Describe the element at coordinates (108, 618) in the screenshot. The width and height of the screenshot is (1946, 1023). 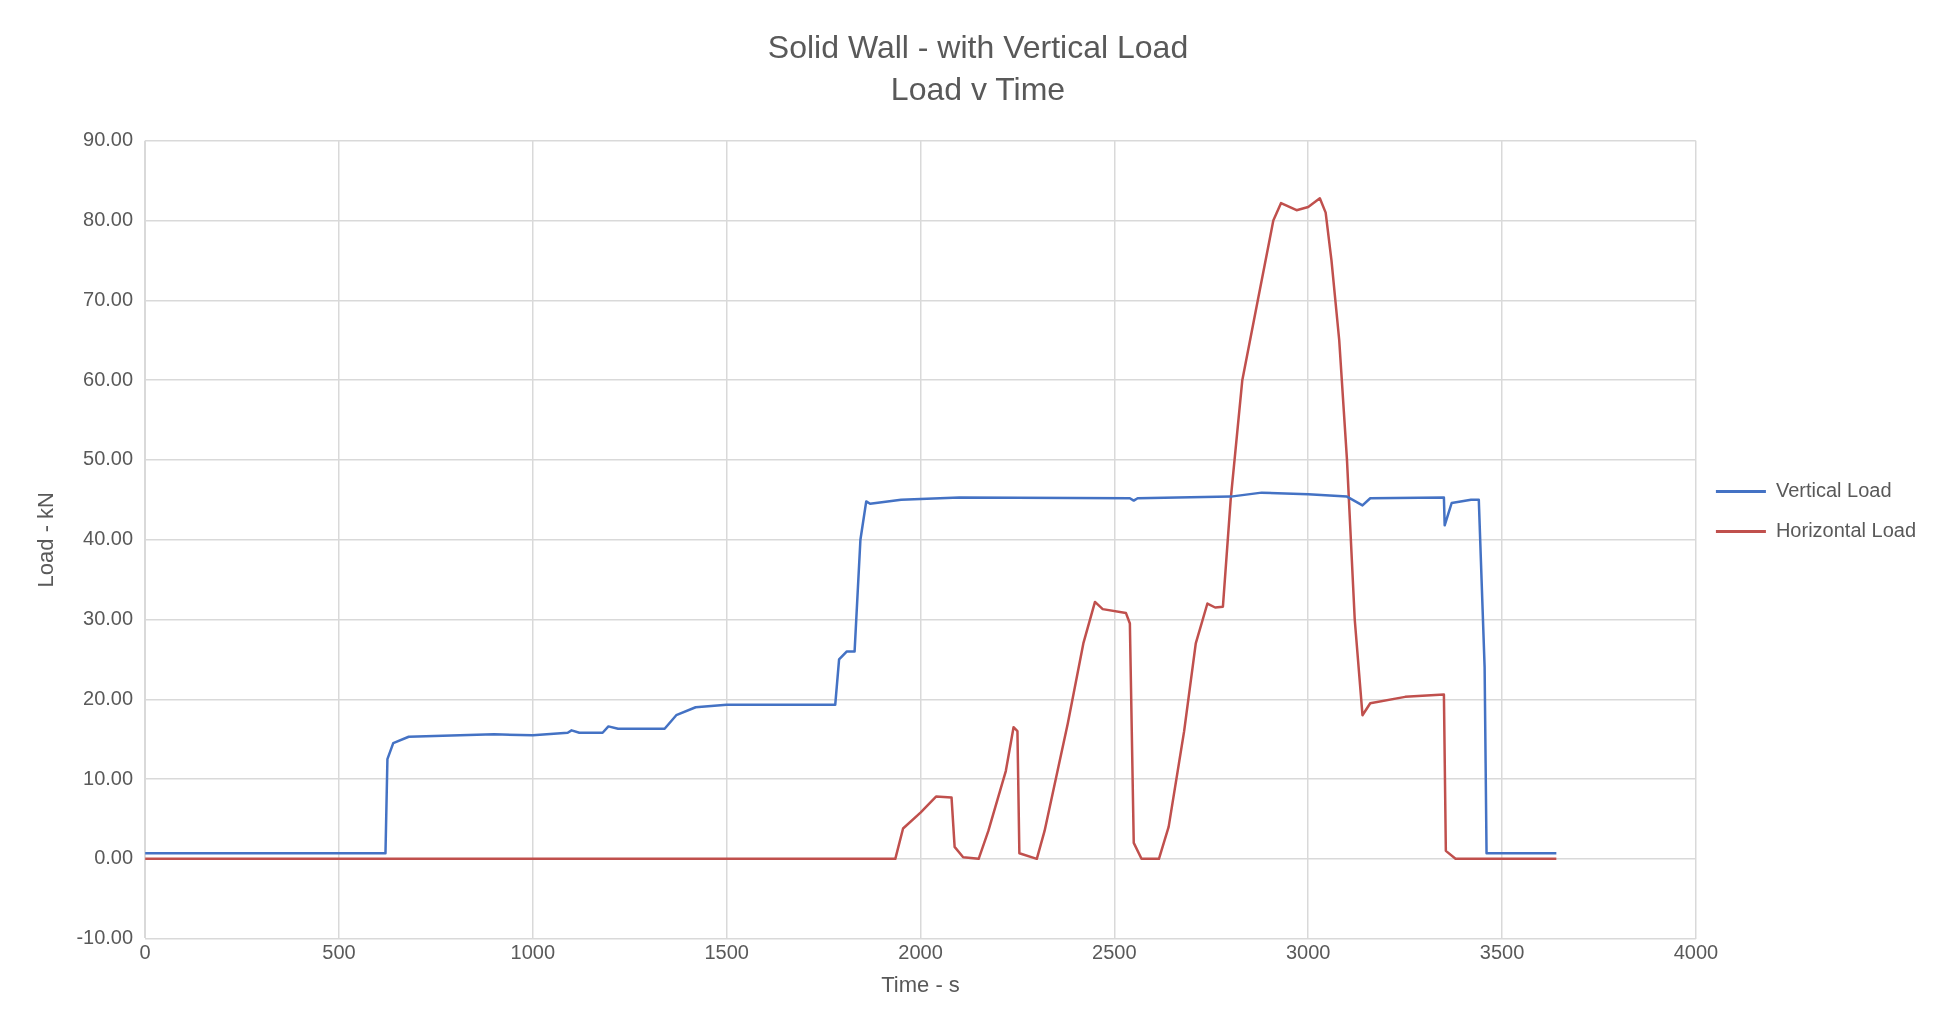
I see `y-tick-label: 30.00` at that location.